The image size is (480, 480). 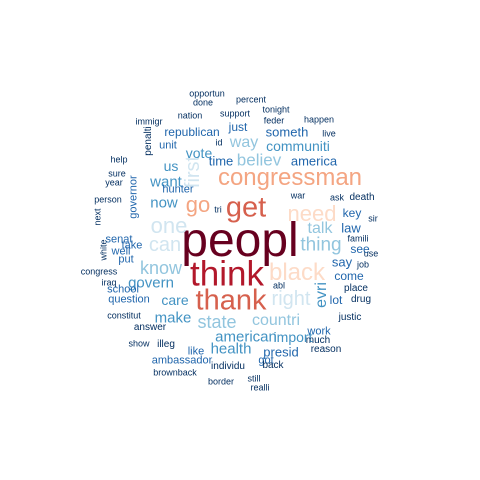 I want to click on word-want: want, so click(x=166, y=182).